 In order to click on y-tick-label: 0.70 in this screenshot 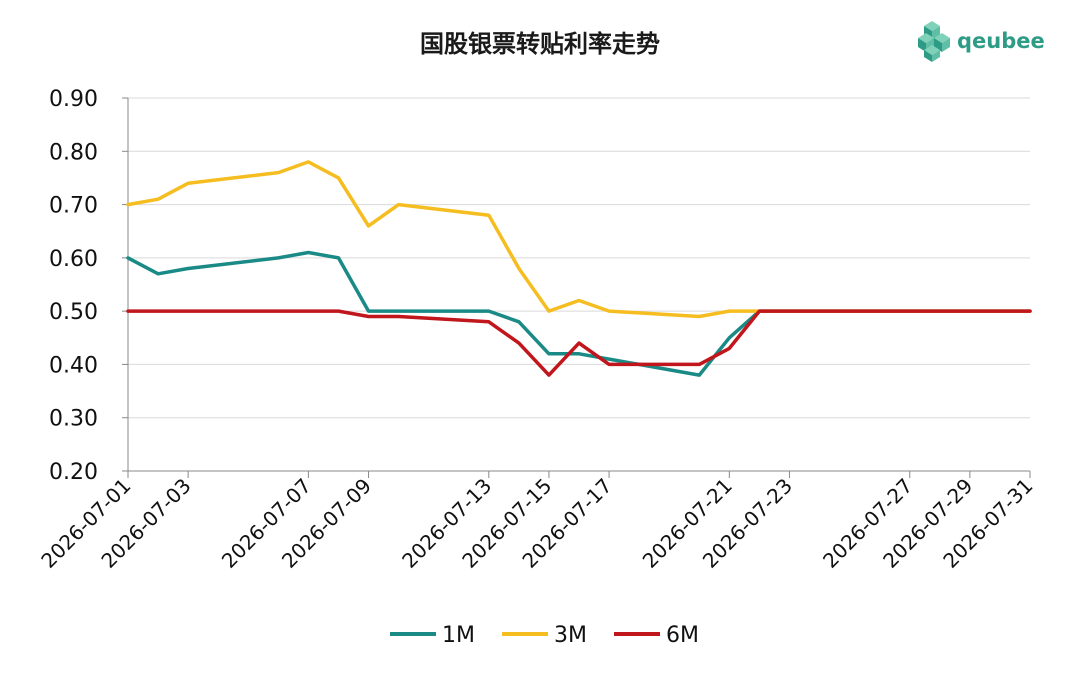, I will do `click(73, 206)`.